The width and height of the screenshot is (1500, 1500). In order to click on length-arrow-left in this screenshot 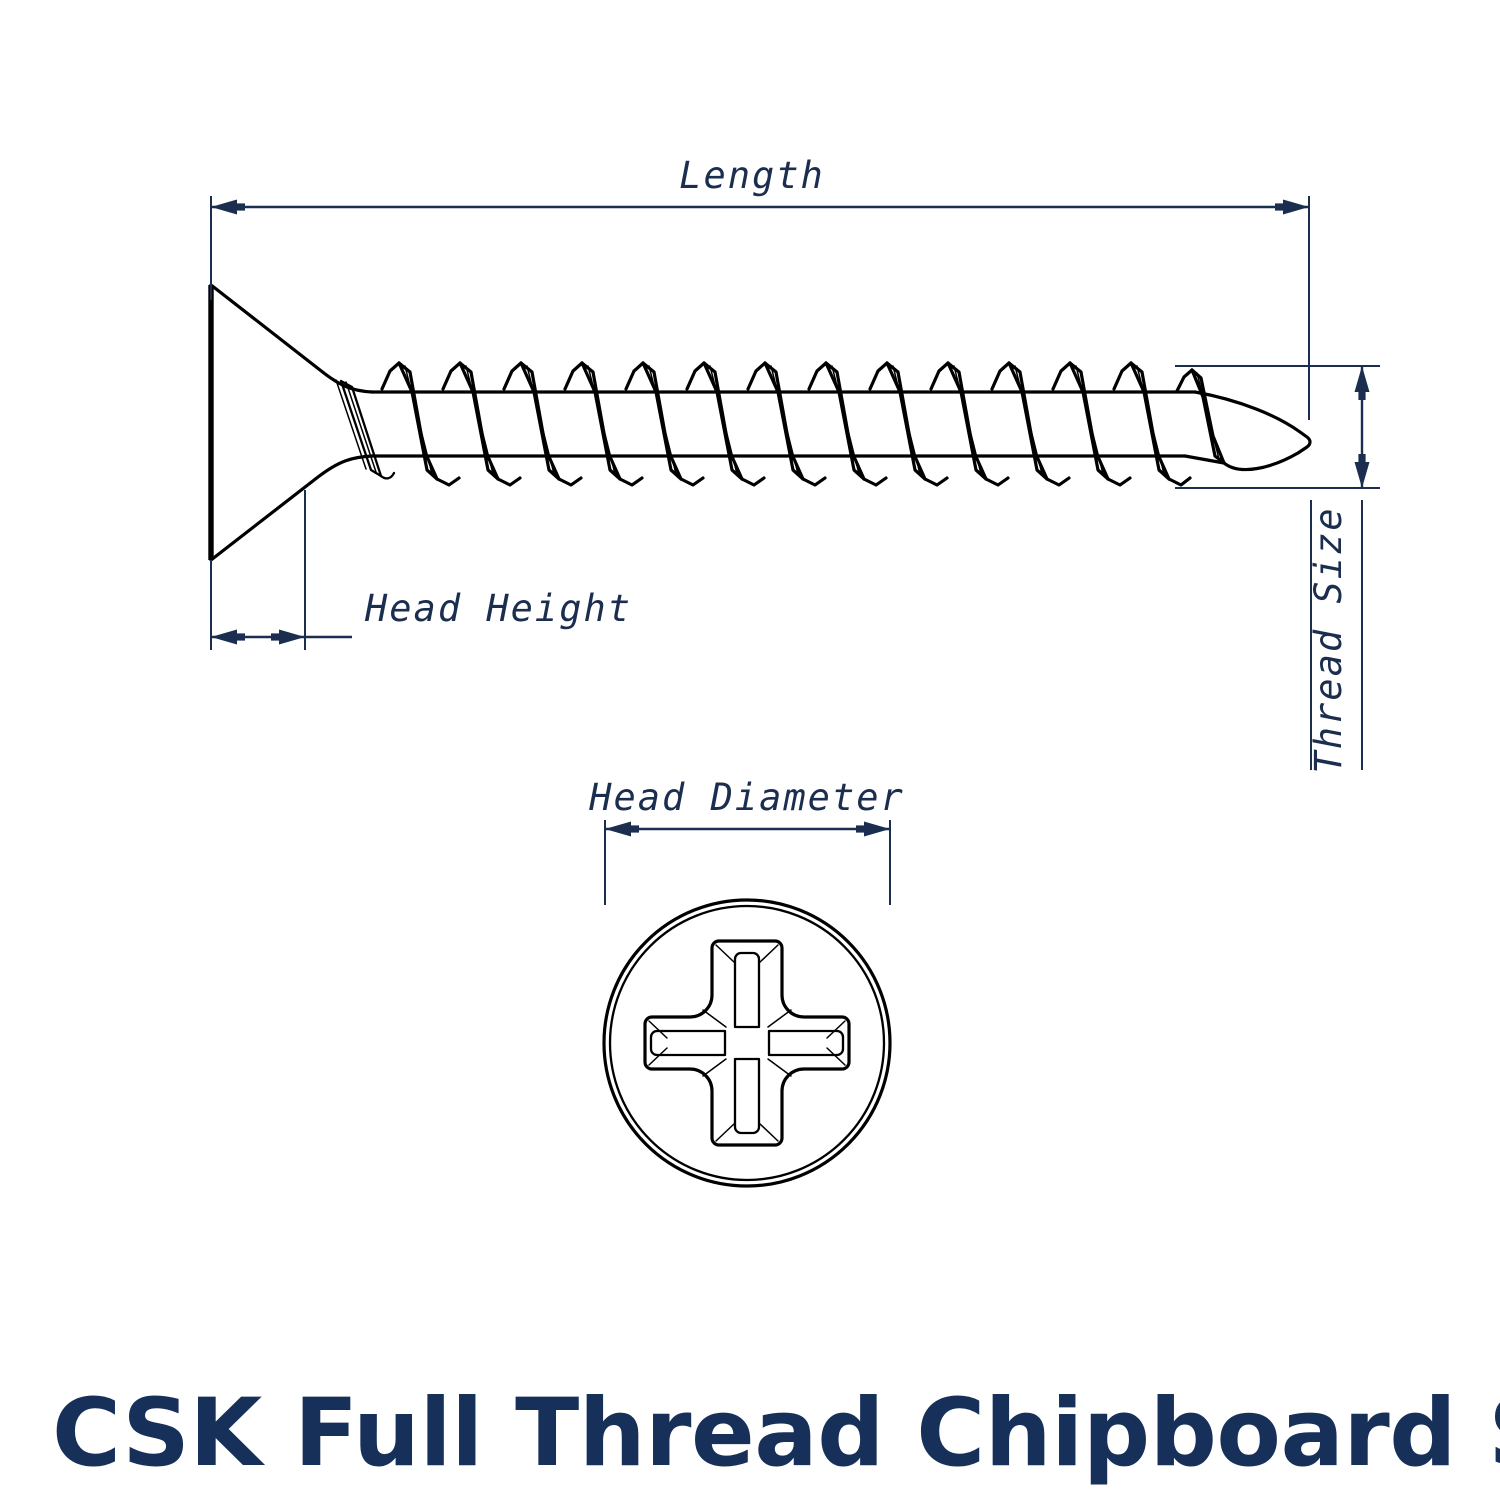, I will do `click(228, 207)`.